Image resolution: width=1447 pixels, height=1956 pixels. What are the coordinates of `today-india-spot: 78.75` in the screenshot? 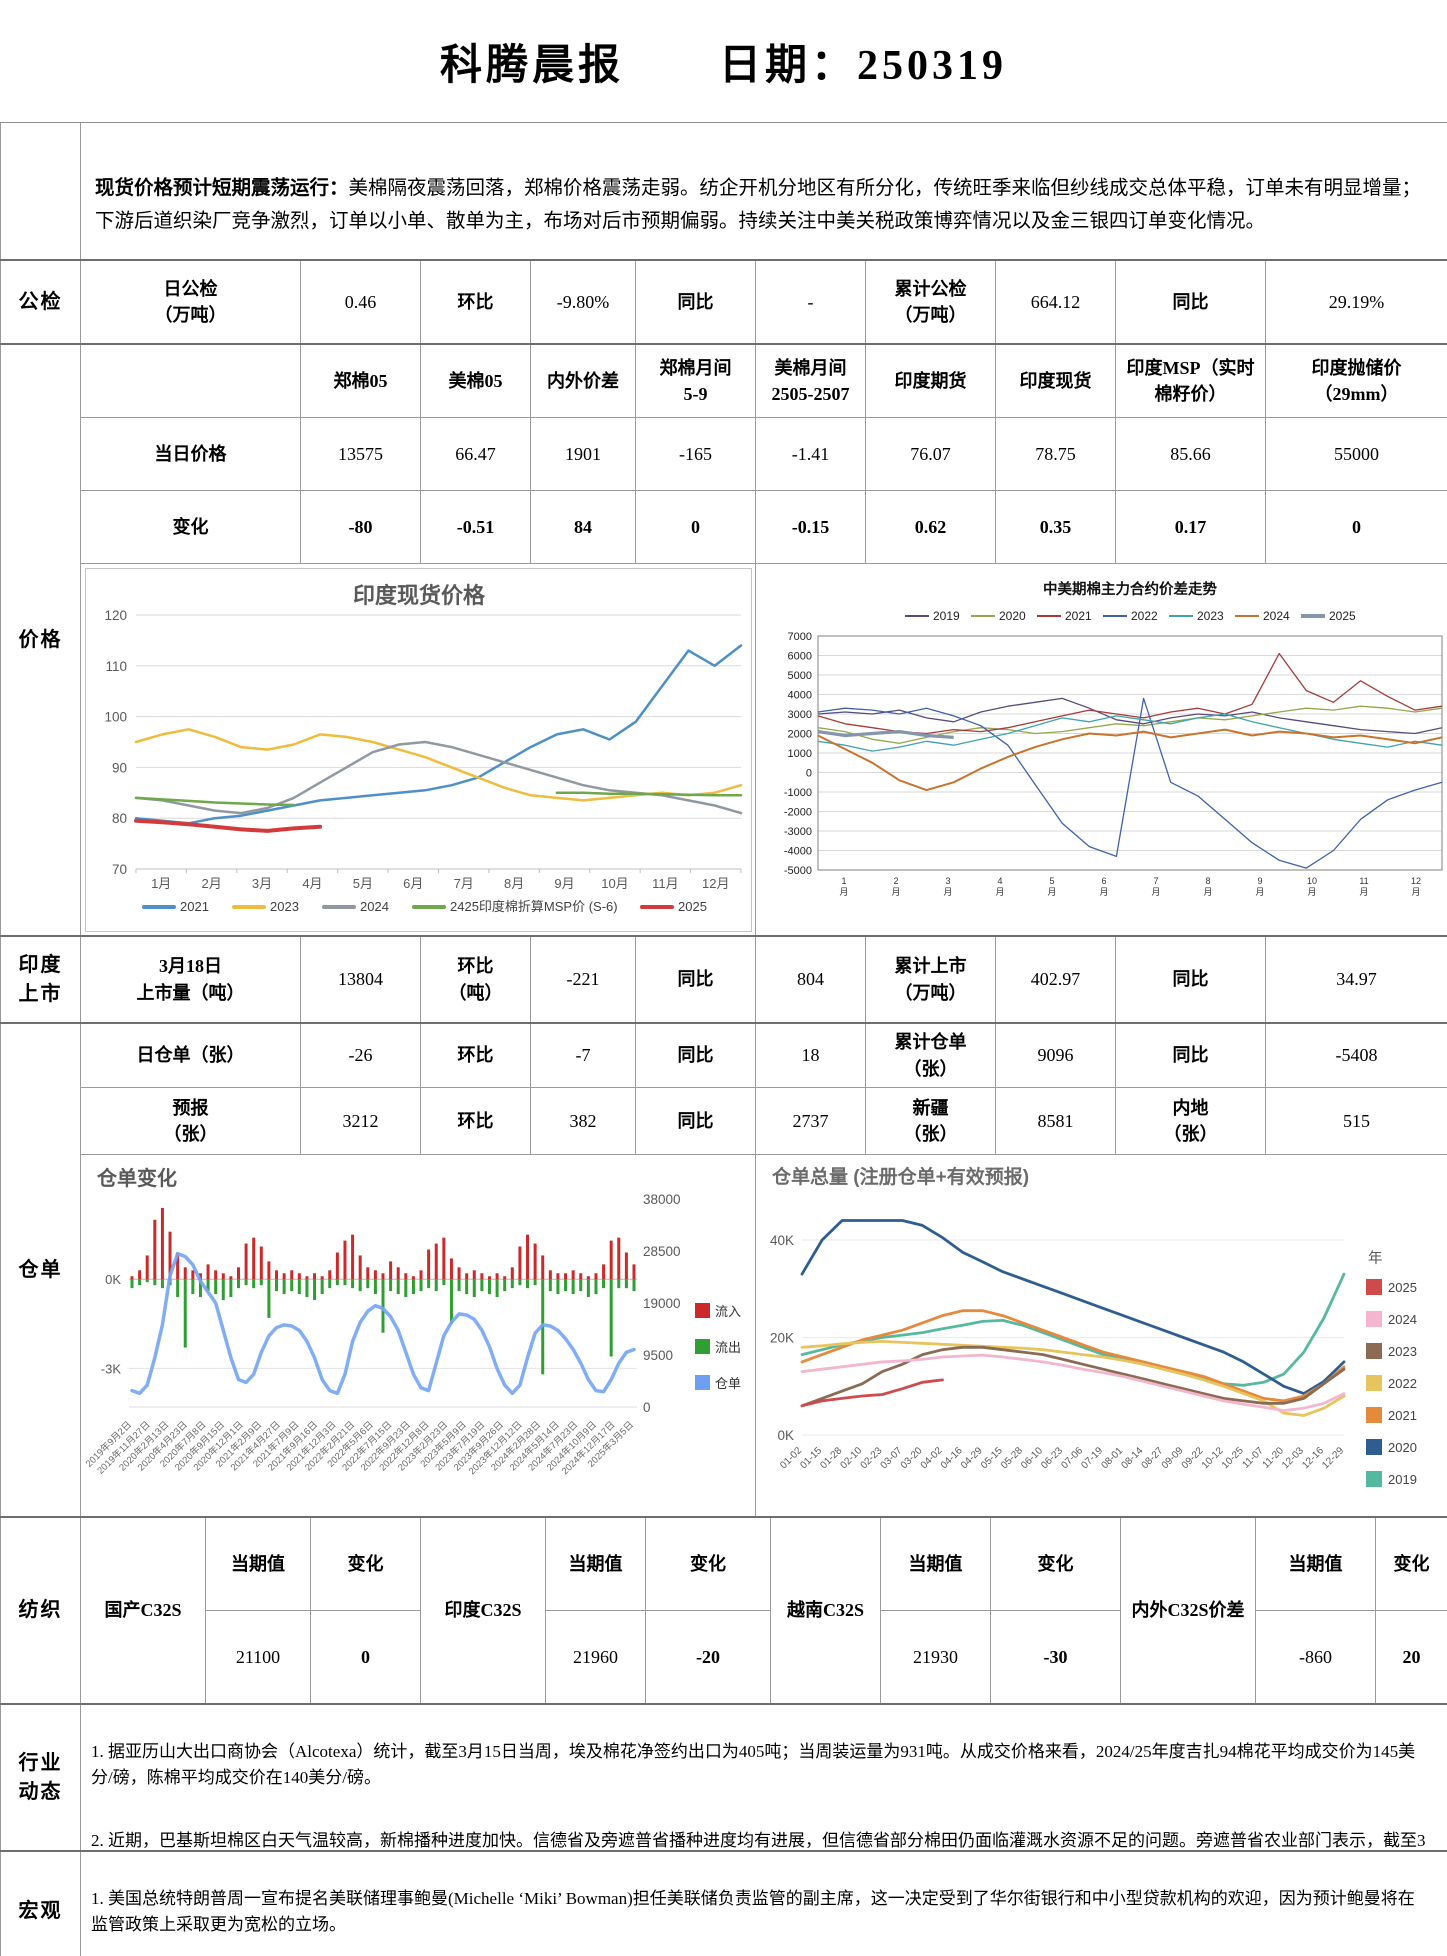 It's located at (1055, 453).